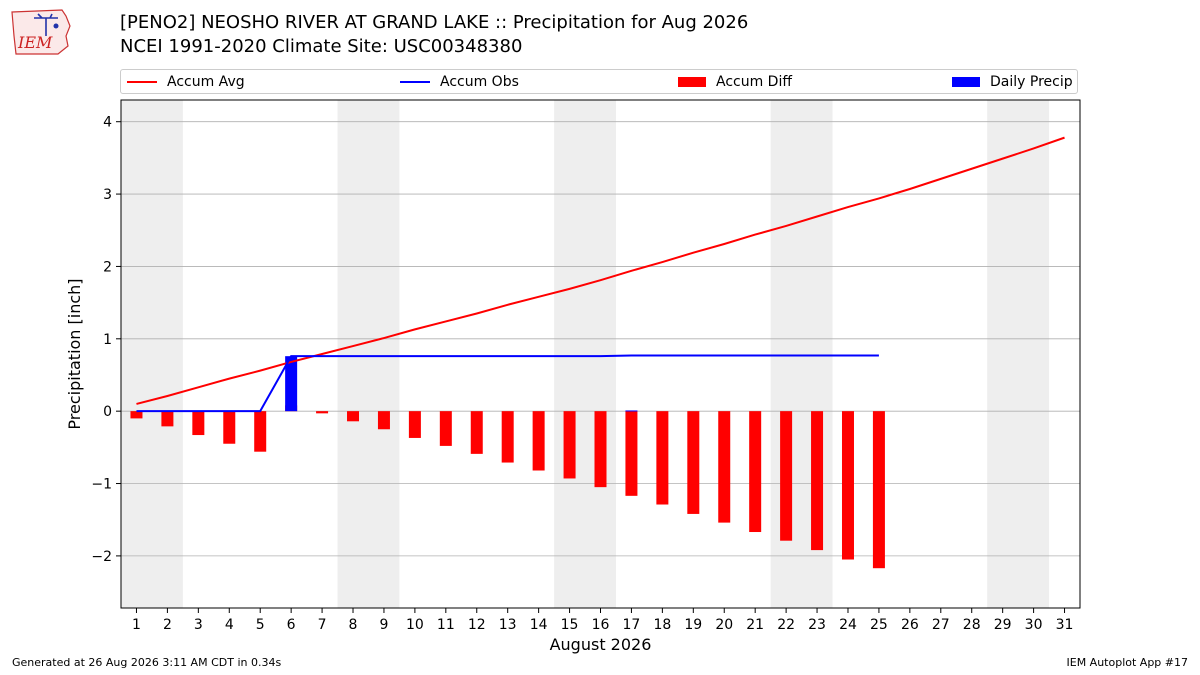 The image size is (1200, 675). What do you see at coordinates (1034, 625) in the screenshot?
I see `x-tick-label: 30` at bounding box center [1034, 625].